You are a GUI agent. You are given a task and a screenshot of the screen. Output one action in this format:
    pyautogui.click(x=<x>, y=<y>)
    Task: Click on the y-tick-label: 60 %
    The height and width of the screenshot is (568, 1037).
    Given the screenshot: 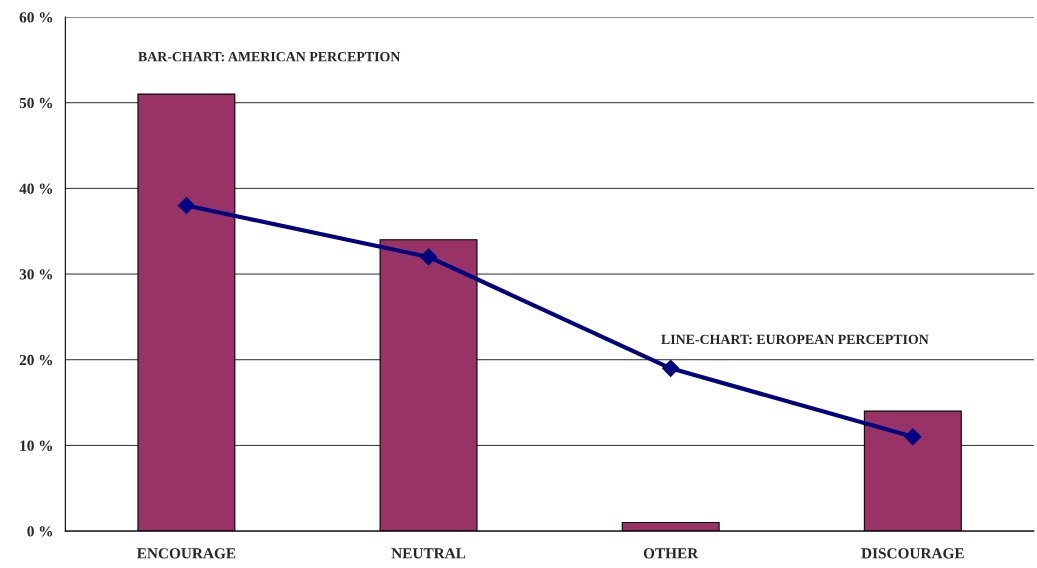 What is the action you would take?
    pyautogui.click(x=36, y=17)
    